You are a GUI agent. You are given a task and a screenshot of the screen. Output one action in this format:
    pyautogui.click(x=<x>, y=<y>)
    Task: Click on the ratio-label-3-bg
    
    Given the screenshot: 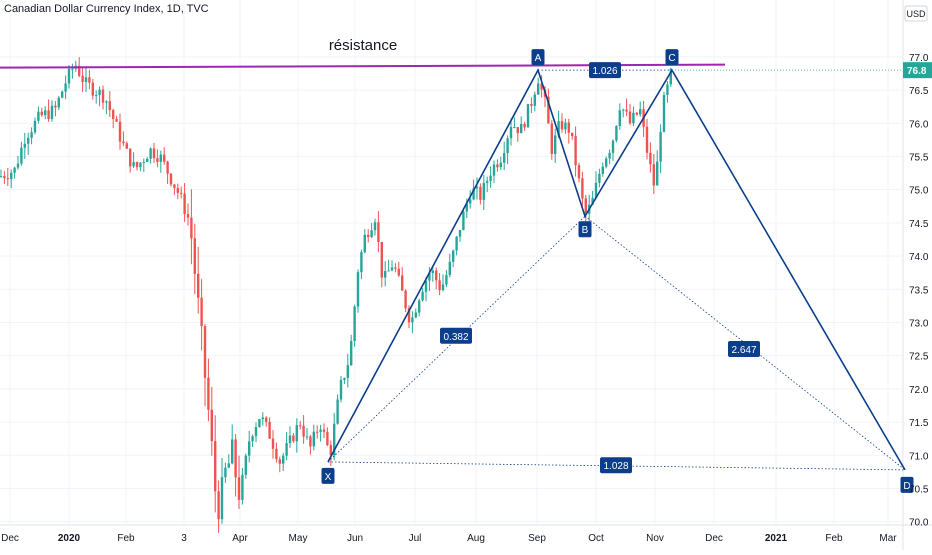 What is the action you would take?
    pyautogui.click(x=744, y=349)
    